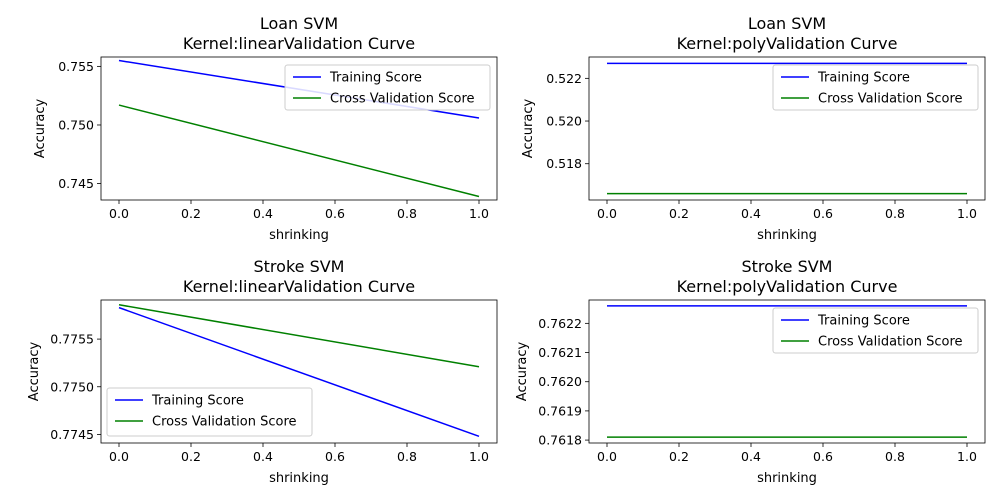  Describe the element at coordinates (564, 78) in the screenshot. I see `y-tick-label: 0.522` at that location.